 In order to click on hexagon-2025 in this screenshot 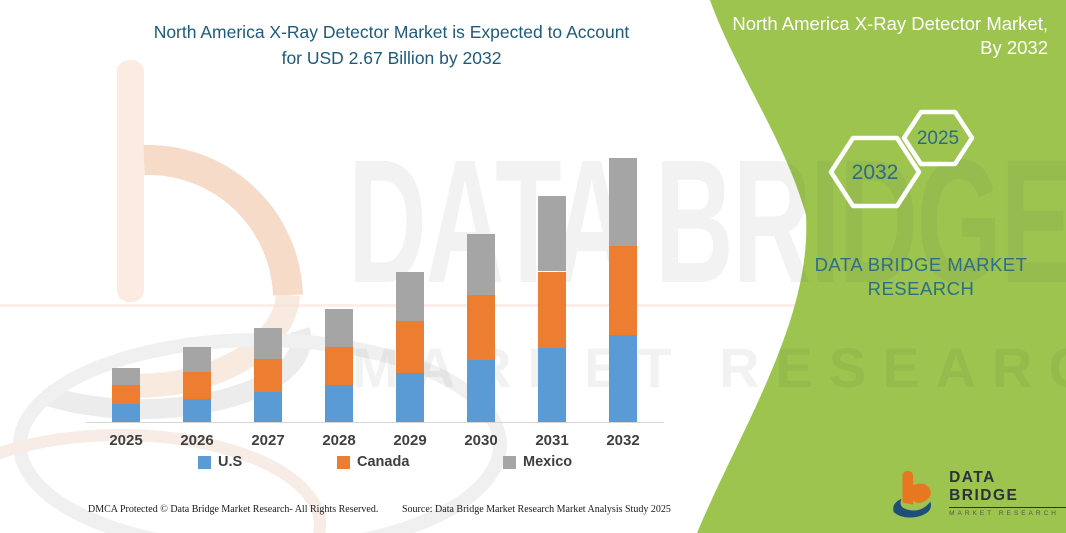, I will do `click(938, 138)`.